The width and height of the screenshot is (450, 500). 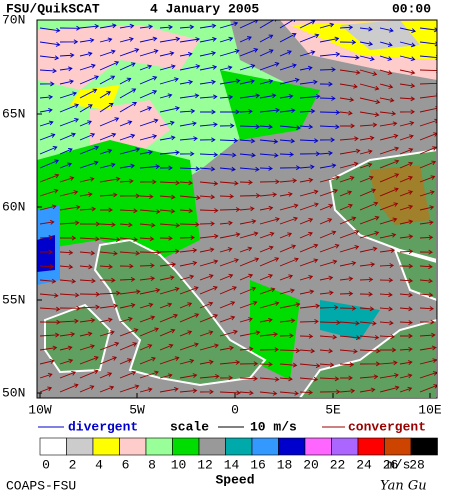 I want to click on bin-label: 18, so click(x=285, y=464).